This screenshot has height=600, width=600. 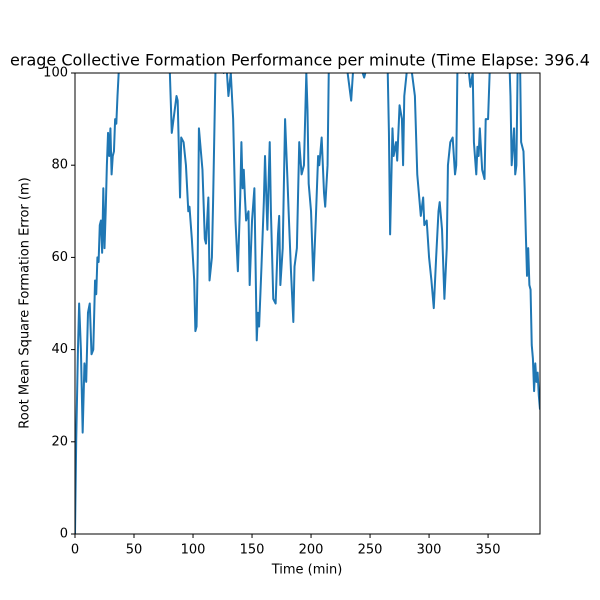 What do you see at coordinates (59, 441) in the screenshot?
I see `y-tick-label: 20` at bounding box center [59, 441].